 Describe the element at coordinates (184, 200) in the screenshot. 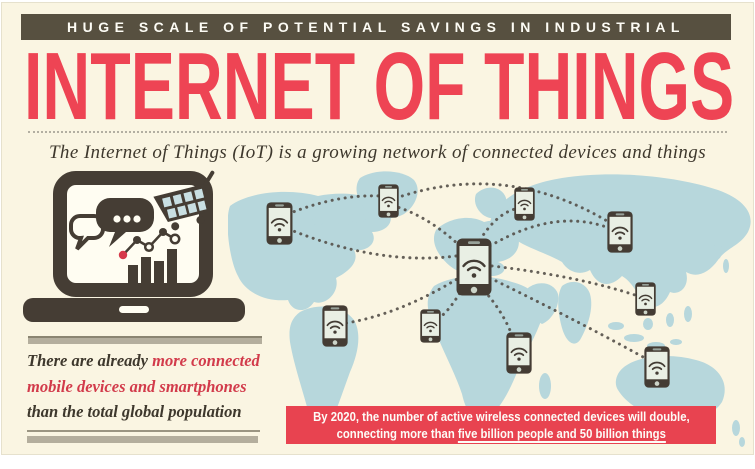

I see `shopping-cart-icon` at that location.